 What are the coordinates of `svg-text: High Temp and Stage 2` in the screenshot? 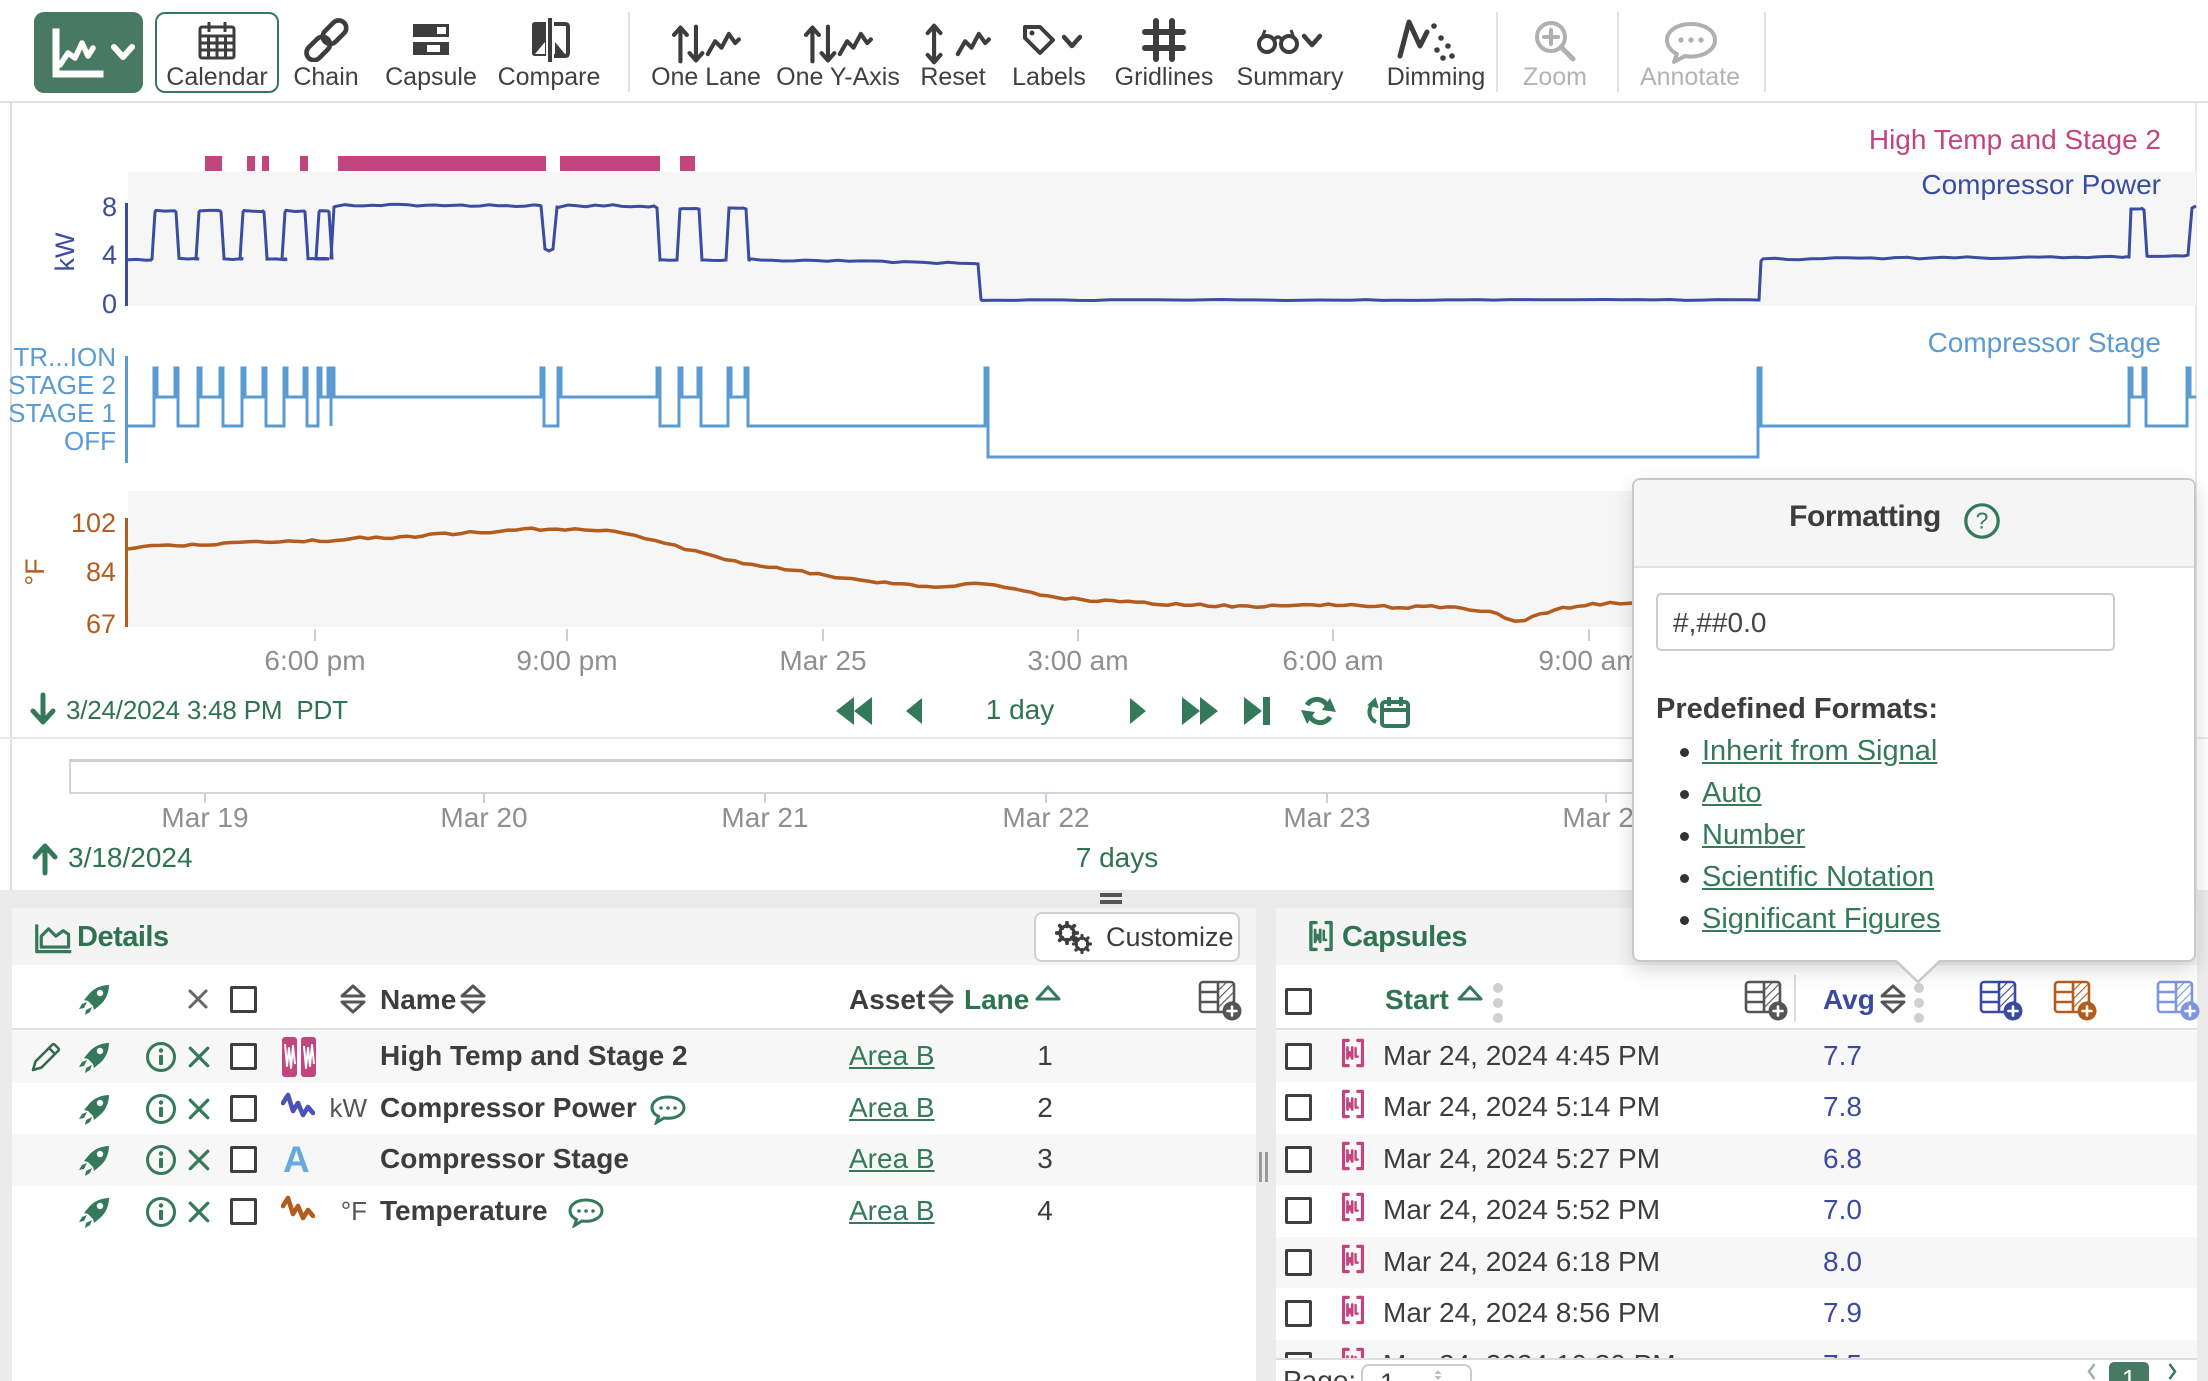 It's located at (2015, 139).